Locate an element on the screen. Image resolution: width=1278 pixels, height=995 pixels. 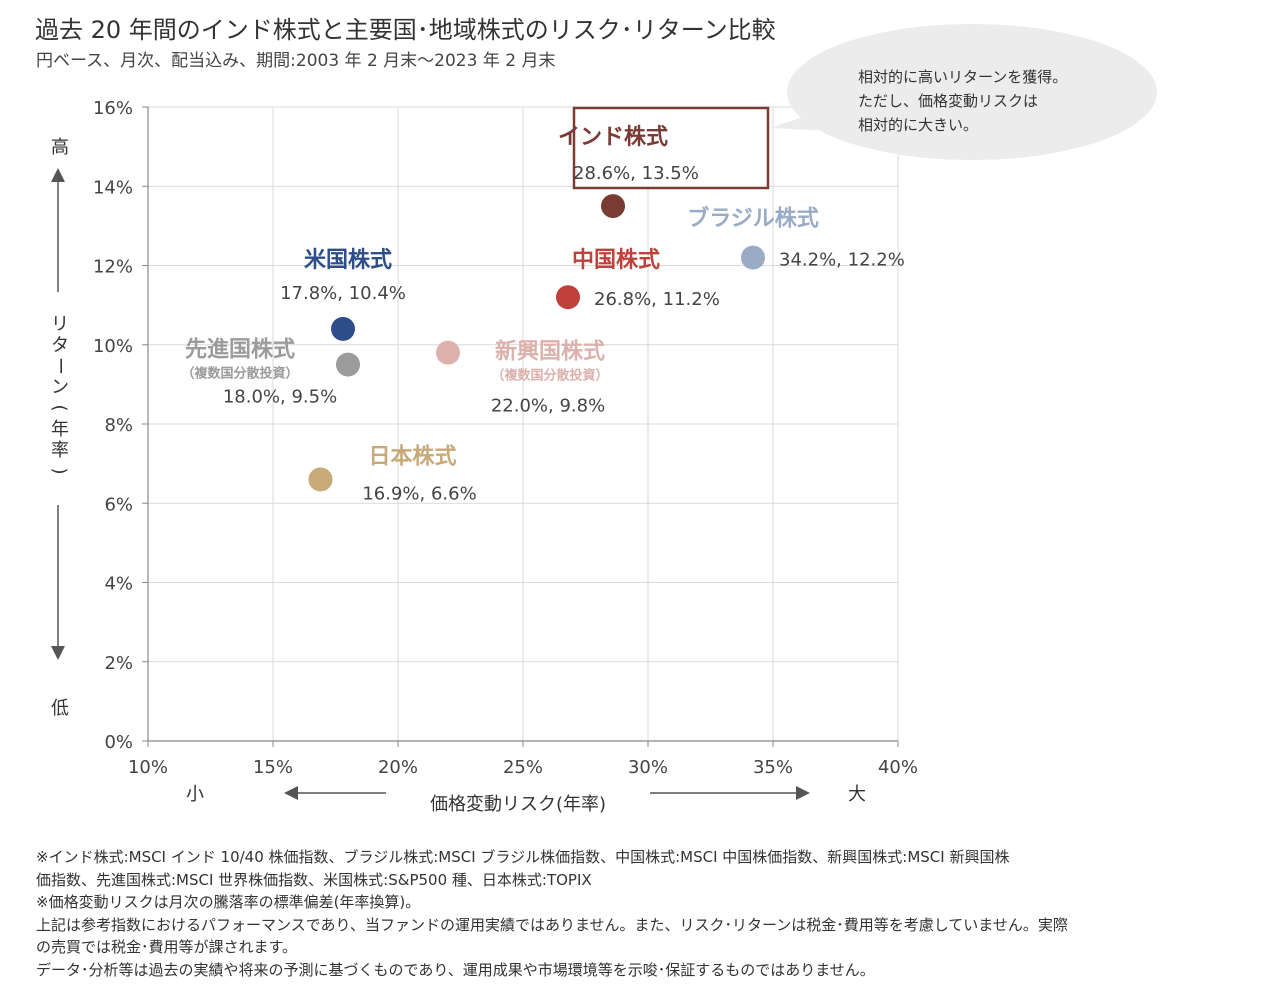
y-axis-title-char: 率 is located at coordinates (60, 450).